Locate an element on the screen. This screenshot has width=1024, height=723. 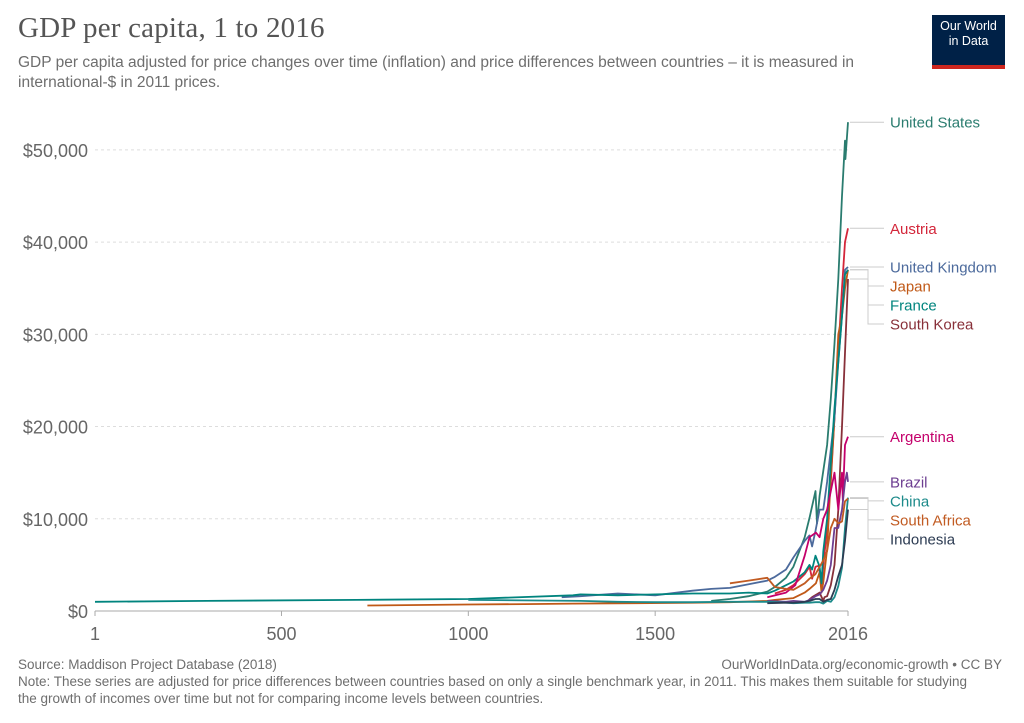
series-label: South Korea is located at coordinates (932, 325).